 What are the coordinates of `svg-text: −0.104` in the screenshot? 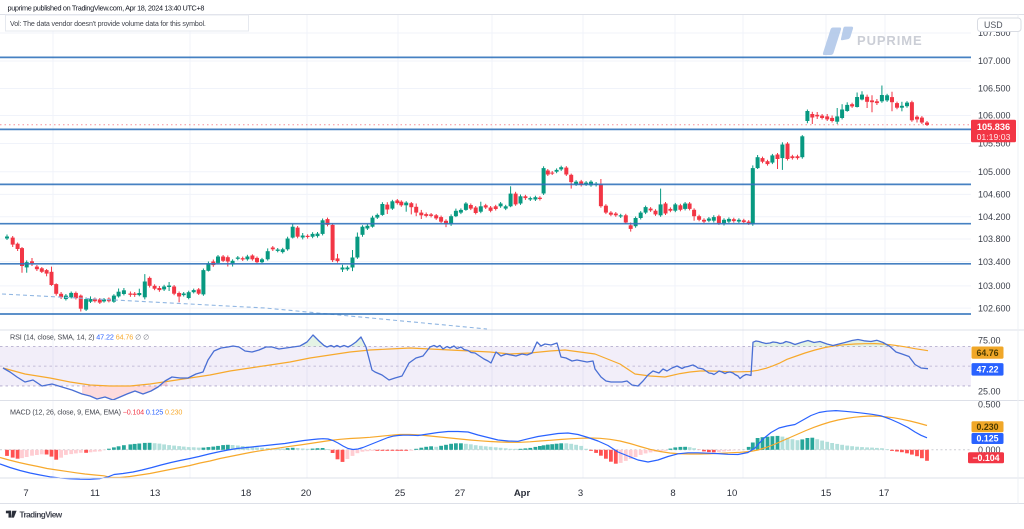 It's located at (985, 458).